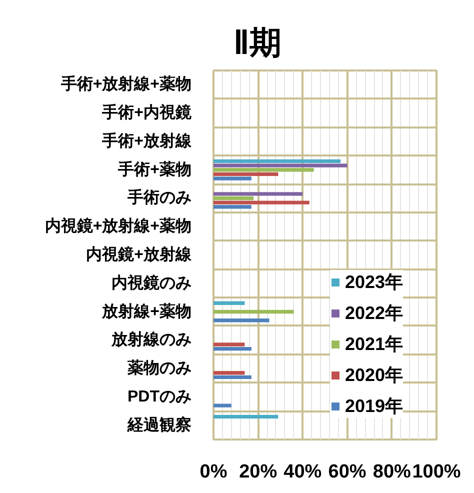 Image resolution: width=474 pixels, height=493 pixels. Describe the element at coordinates (374, 313) in the screenshot. I see `legend-label: 2022年` at that location.